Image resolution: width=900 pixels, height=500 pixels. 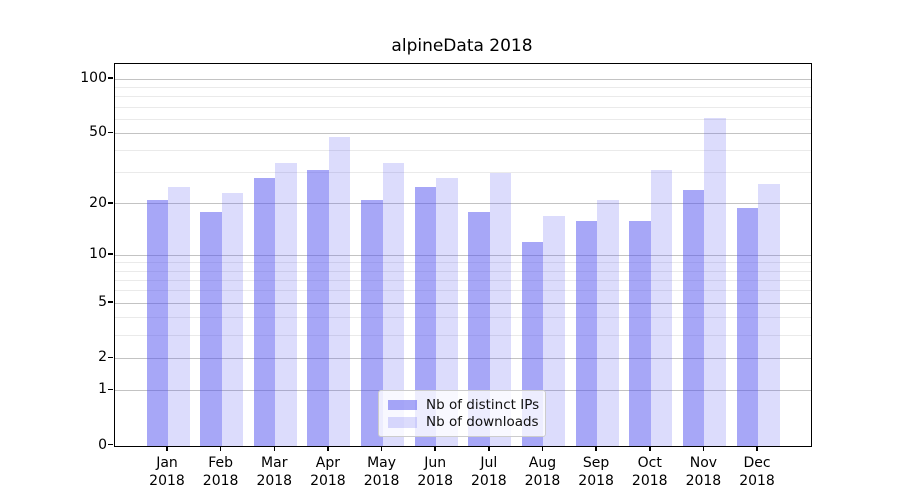 I want to click on legend-swatch-distinct-ips, so click(x=402, y=404).